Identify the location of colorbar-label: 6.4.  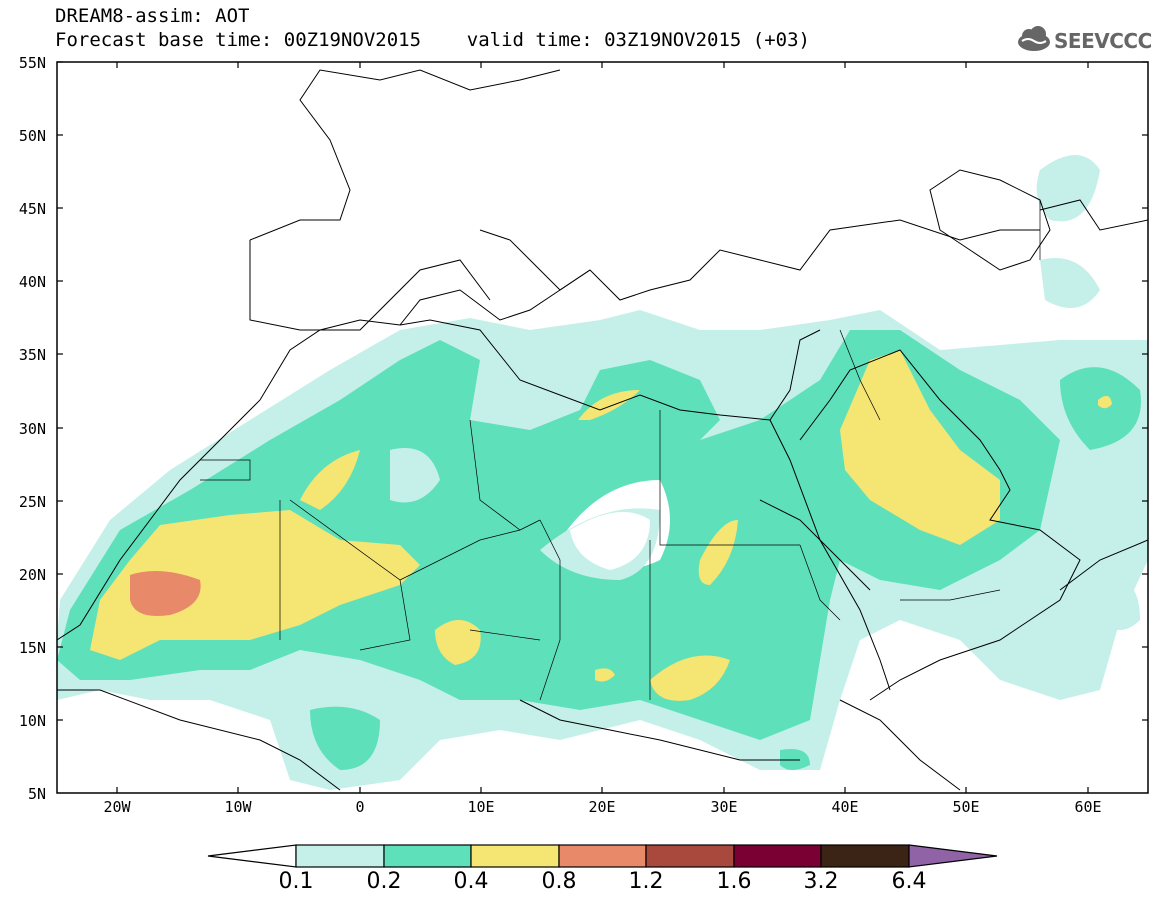
(909, 881).